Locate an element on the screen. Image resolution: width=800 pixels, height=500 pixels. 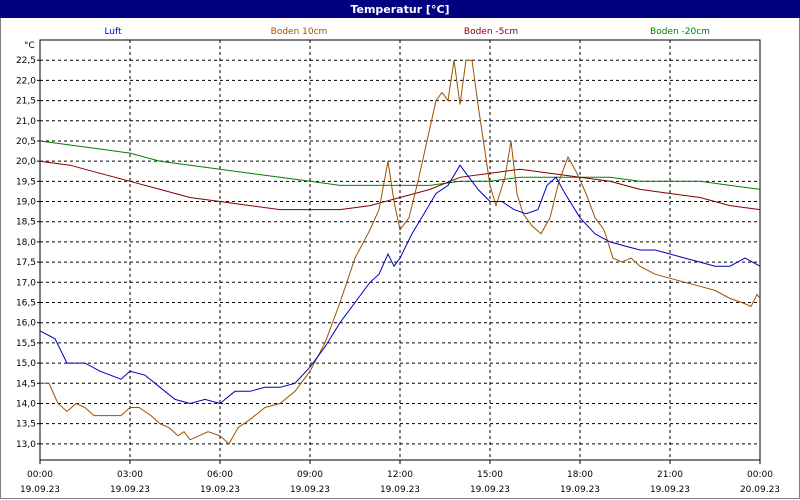
y-tick-label: 17,0 is located at coordinates (26, 283).